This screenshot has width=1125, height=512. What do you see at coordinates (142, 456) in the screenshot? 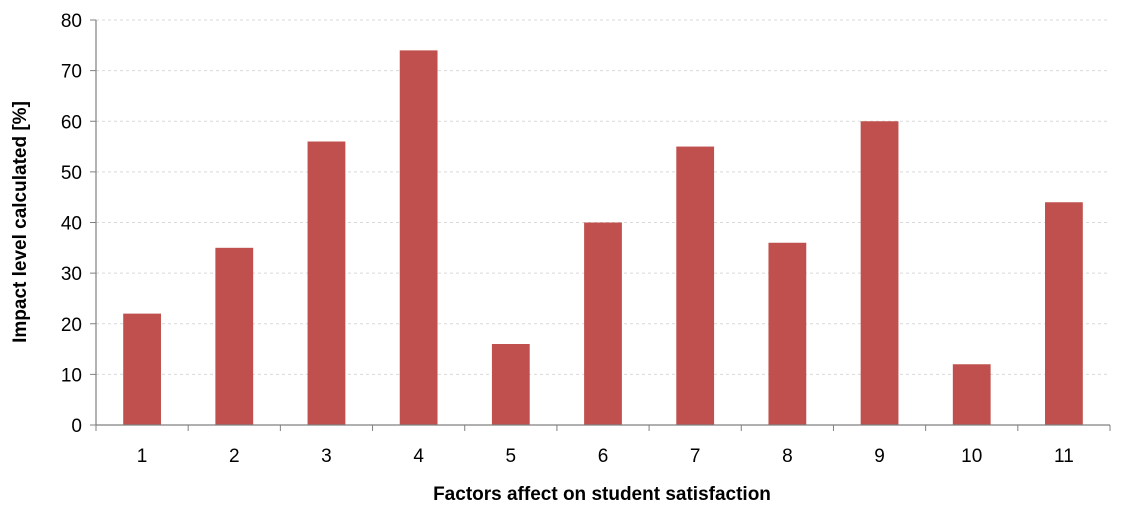
I see `x-tick-label: 1` at bounding box center [142, 456].